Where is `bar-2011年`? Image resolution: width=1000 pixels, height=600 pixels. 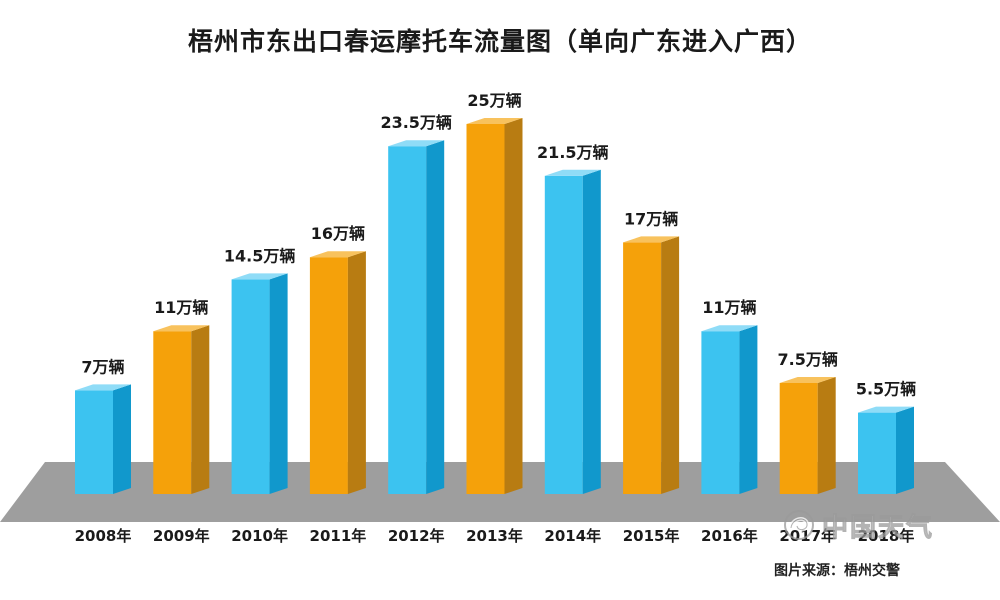 bar-2011年 is located at coordinates (337, 372).